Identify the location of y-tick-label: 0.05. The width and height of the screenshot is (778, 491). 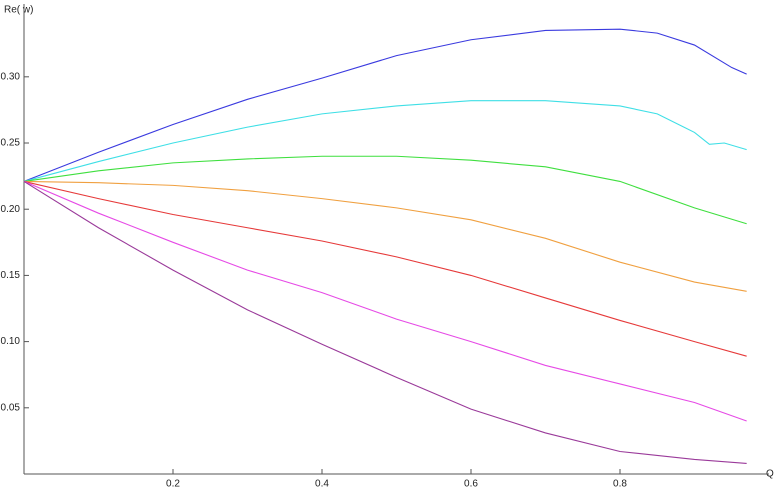
(11, 407).